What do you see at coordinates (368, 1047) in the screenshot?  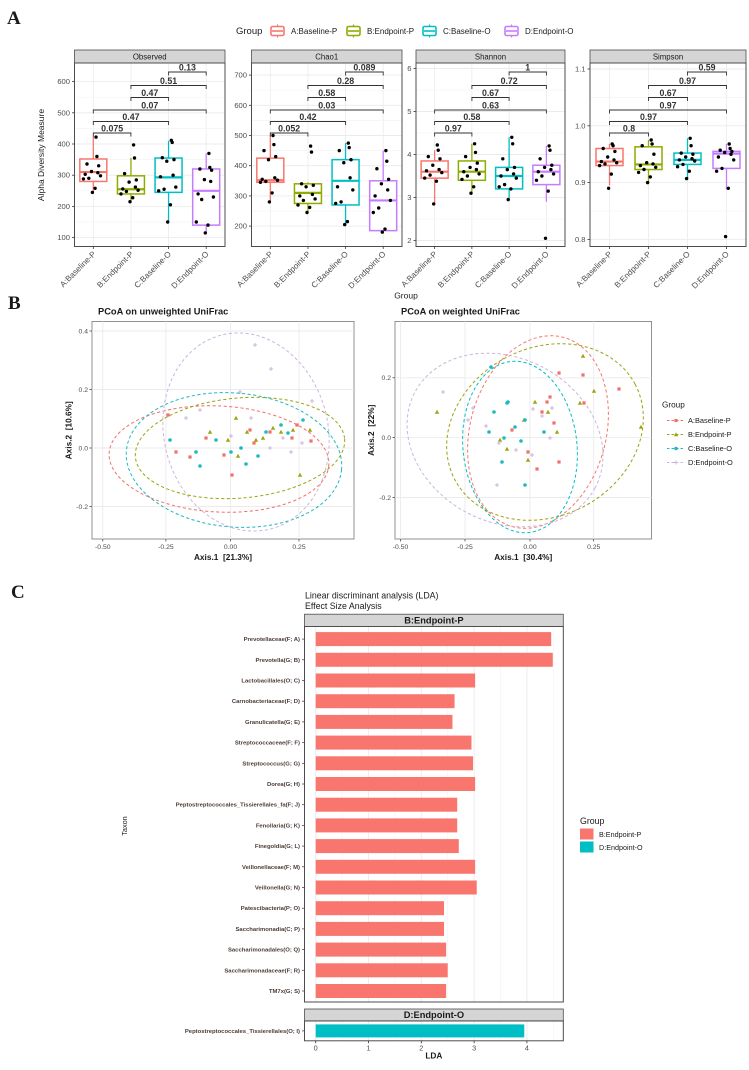 I see `svg-text: 1` at bounding box center [368, 1047].